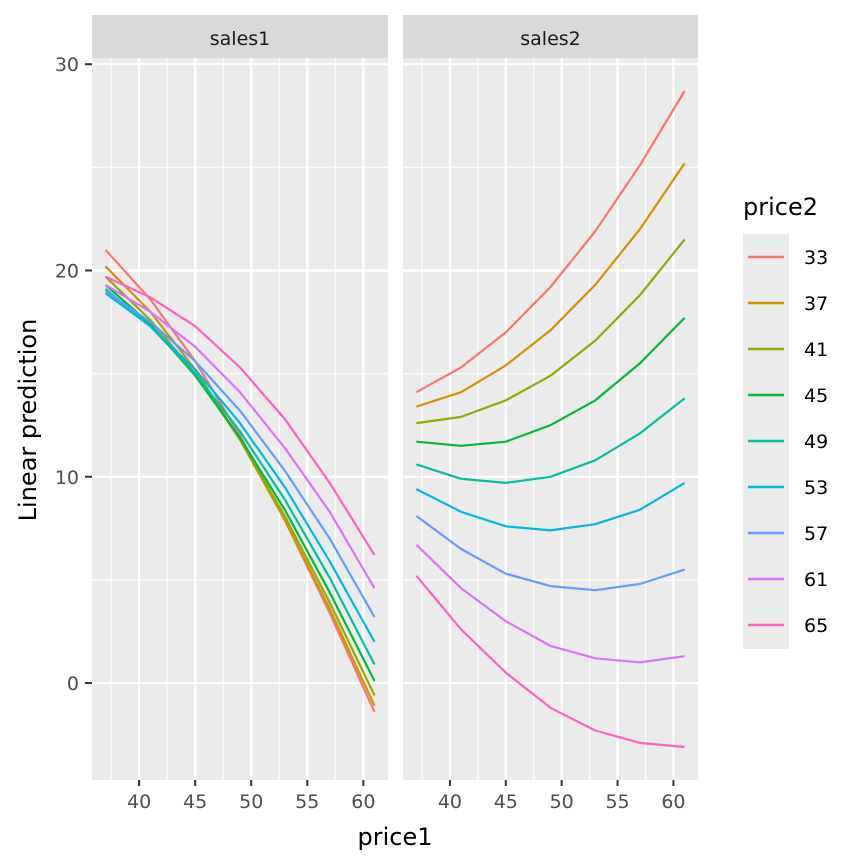 The height and width of the screenshot is (865, 864). I want to click on y-tick-label: 20, so click(67, 271).